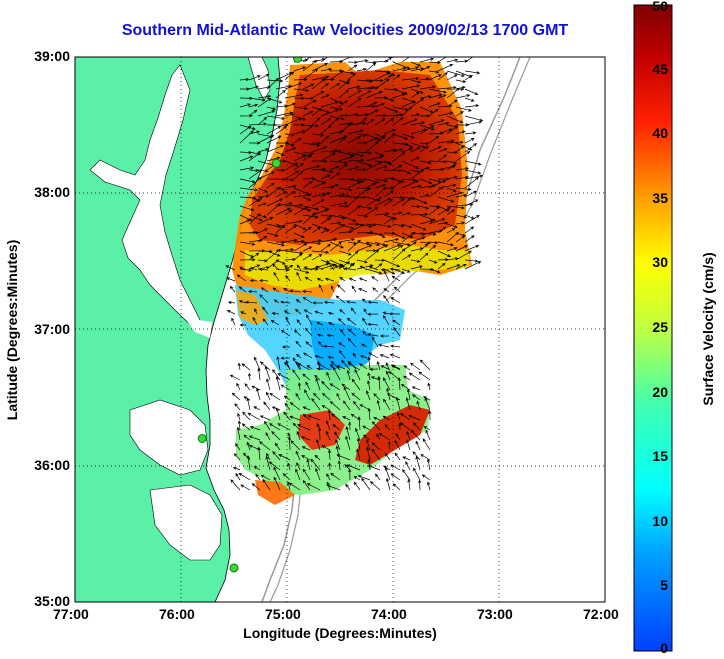 The image size is (724, 659). What do you see at coordinates (145, 197) in the screenshot?
I see `bay-water` at bounding box center [145, 197].